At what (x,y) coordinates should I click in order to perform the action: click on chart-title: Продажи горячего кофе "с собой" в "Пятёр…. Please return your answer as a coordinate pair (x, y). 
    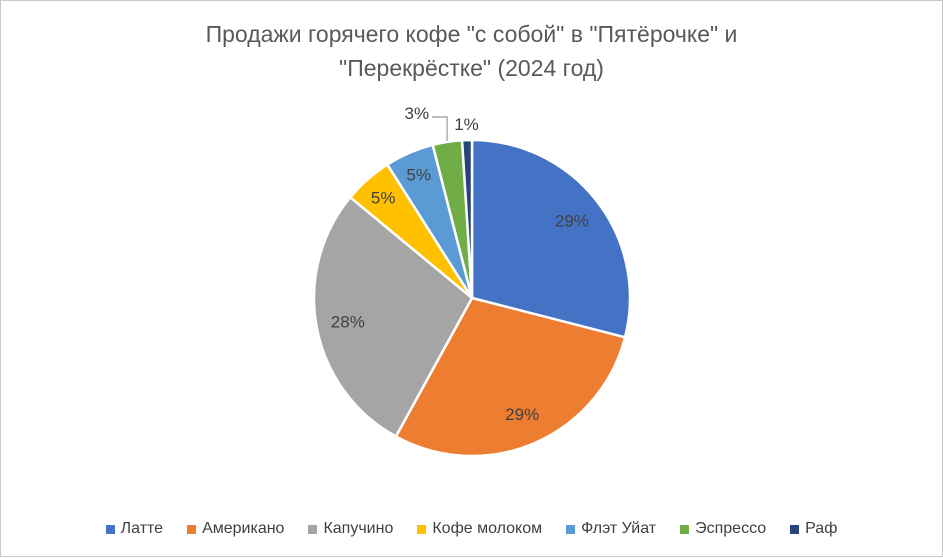
    Looking at the image, I should click on (471, 51).